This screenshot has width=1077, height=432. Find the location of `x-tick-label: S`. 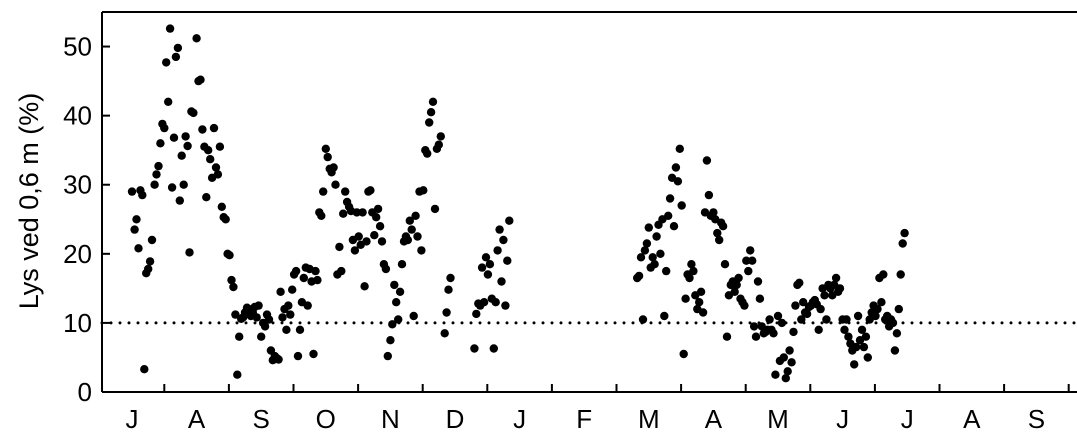

x-tick-label: S is located at coordinates (261, 418).